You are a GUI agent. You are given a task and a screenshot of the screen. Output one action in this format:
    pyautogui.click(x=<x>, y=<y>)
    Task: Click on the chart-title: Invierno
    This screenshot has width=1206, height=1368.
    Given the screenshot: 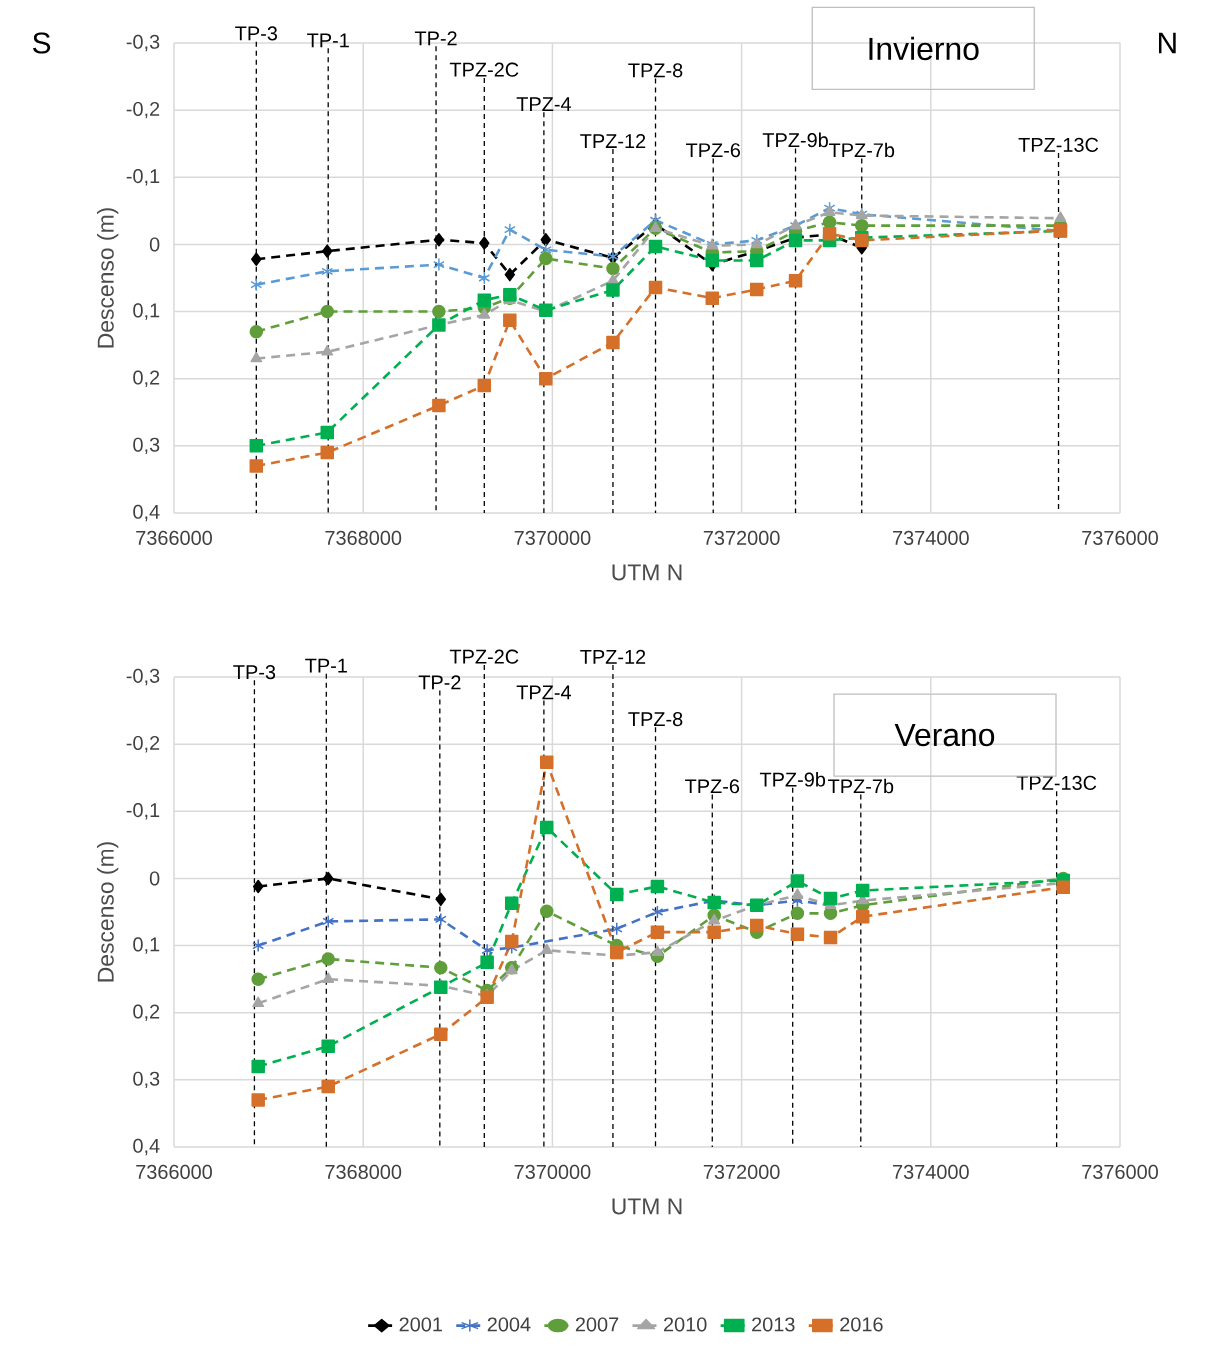 What is the action you would take?
    pyautogui.click(x=924, y=48)
    